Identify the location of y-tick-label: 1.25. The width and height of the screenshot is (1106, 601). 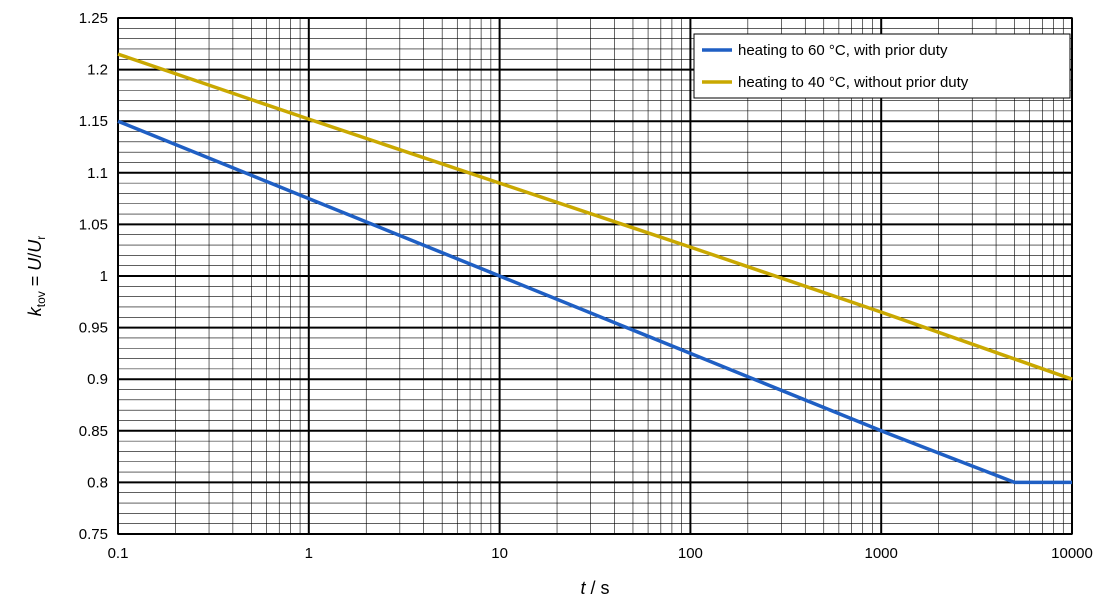
(93, 18).